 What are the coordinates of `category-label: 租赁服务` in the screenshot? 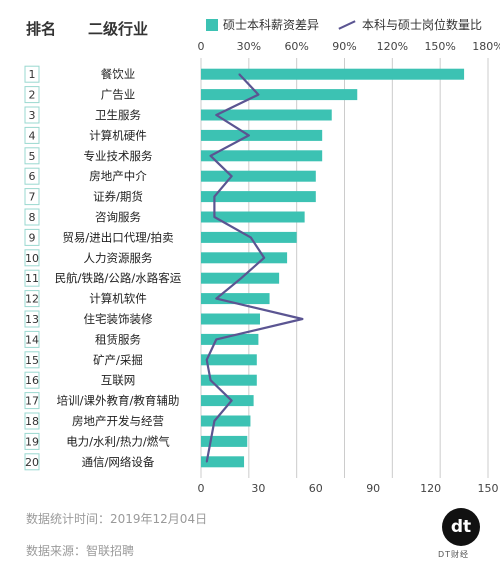 It's located at (118, 339).